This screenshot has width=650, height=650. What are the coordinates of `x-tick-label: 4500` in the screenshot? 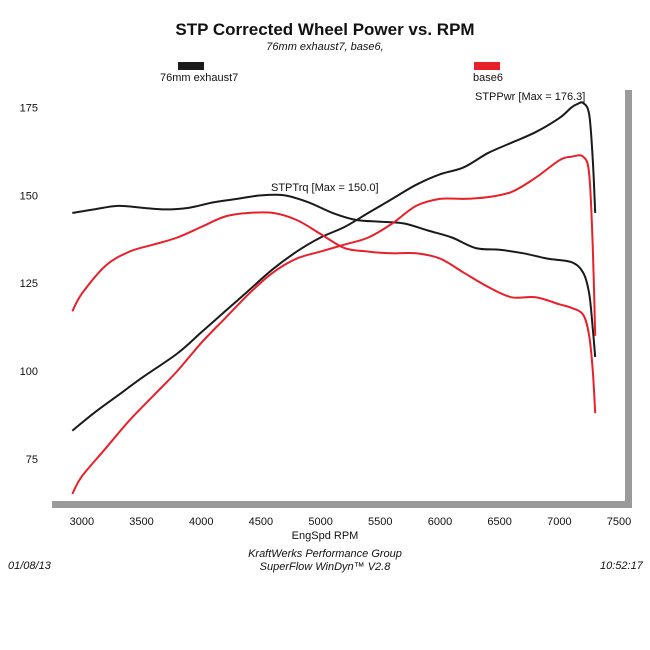 It's located at (261, 522).